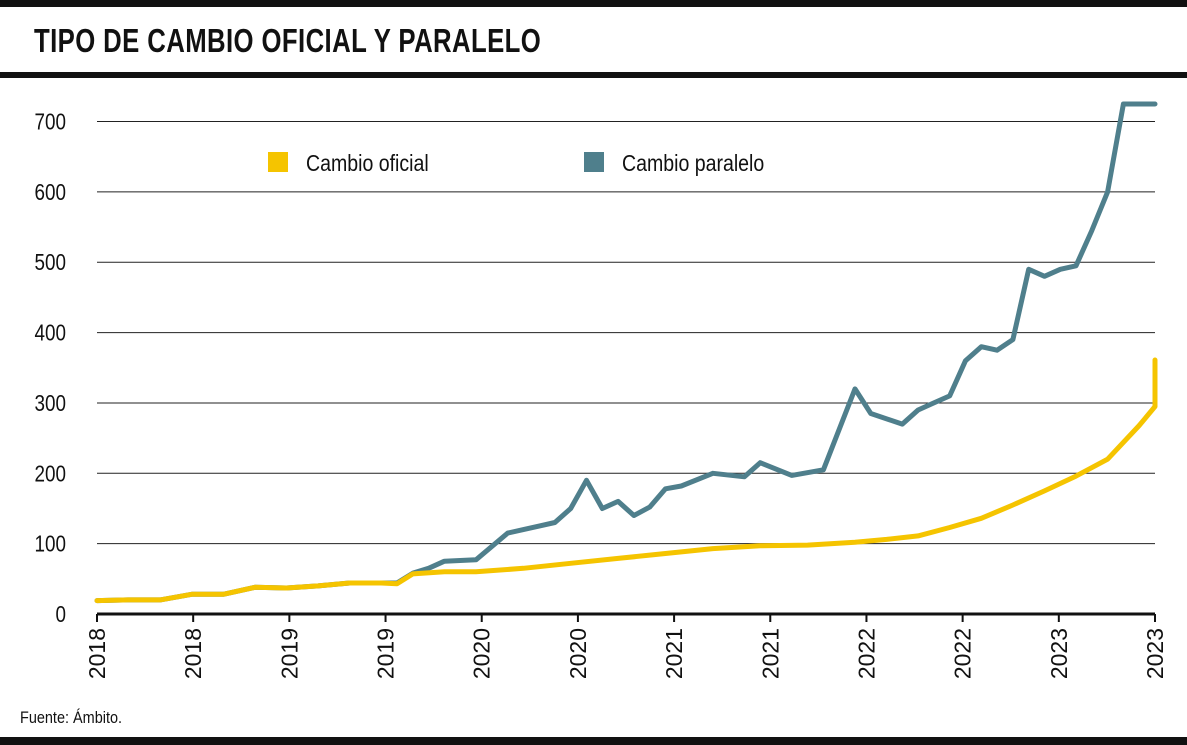 Image resolution: width=1187 pixels, height=745 pixels. What do you see at coordinates (593, 741) in the screenshot?
I see `bottom-border` at bounding box center [593, 741].